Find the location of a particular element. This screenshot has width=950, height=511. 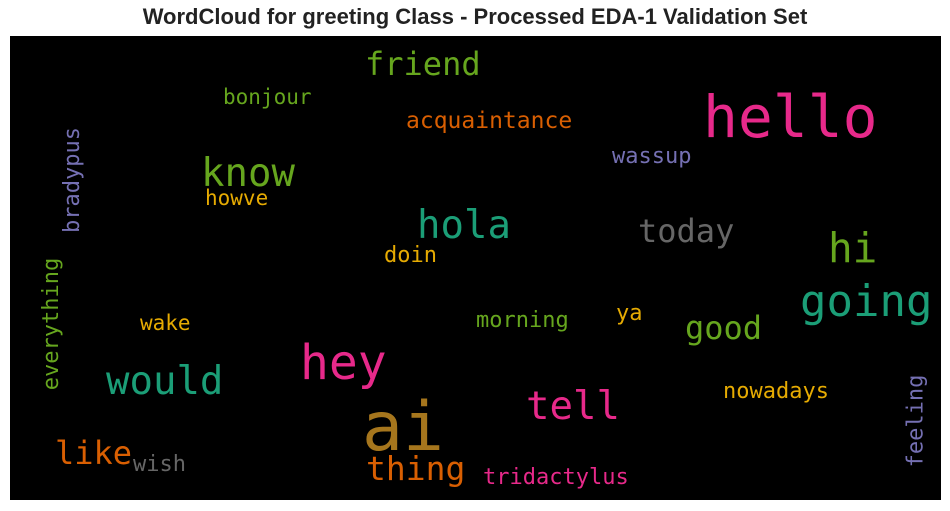

word-feeling: feeling is located at coordinates (915, 421).